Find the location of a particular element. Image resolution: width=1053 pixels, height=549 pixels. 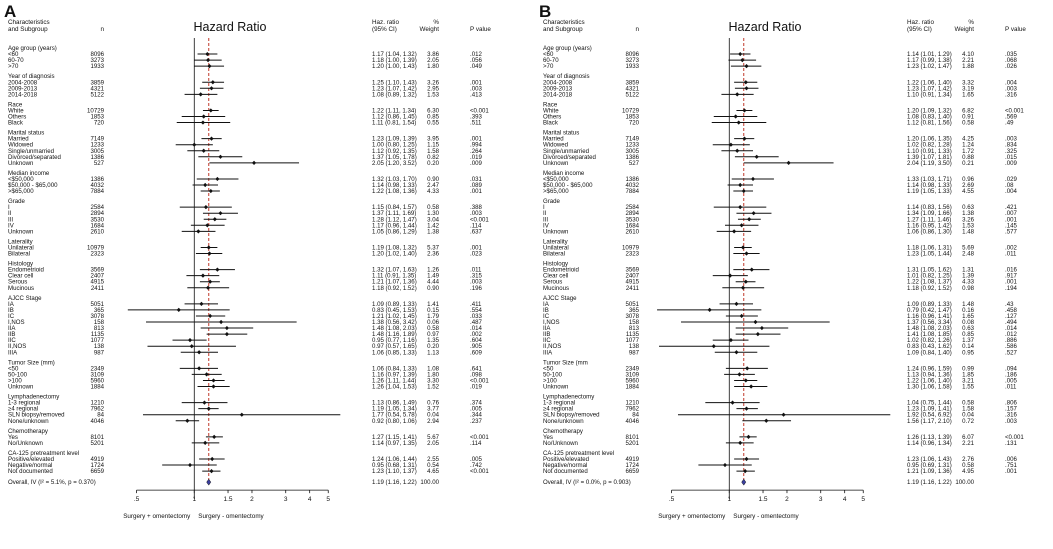

row-n: 84 is located at coordinates (100, 415).